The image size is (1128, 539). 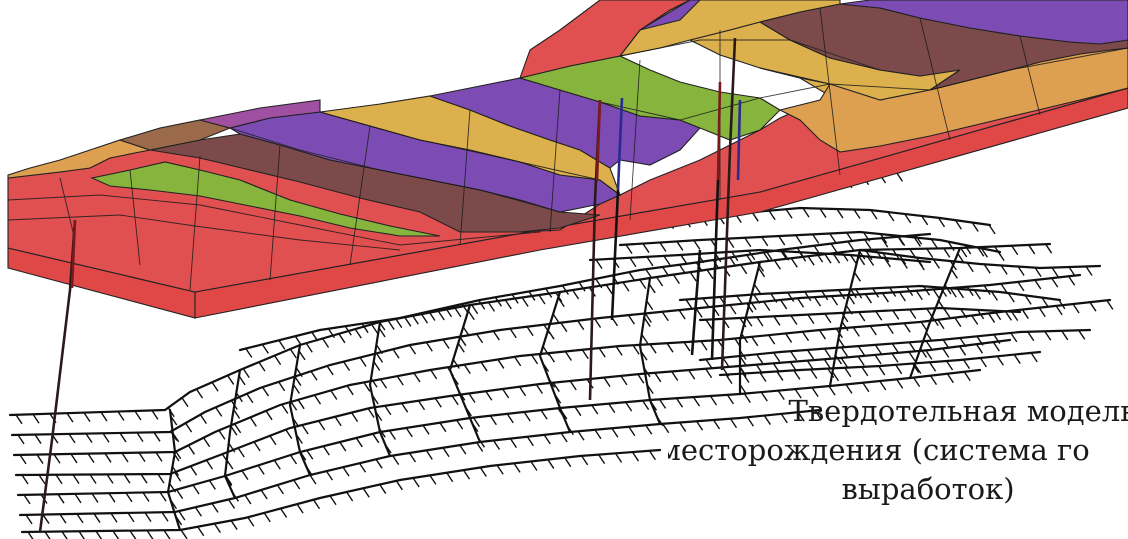 What do you see at coordinates (605, 39) in the screenshot?
I see `band-red` at bounding box center [605, 39].